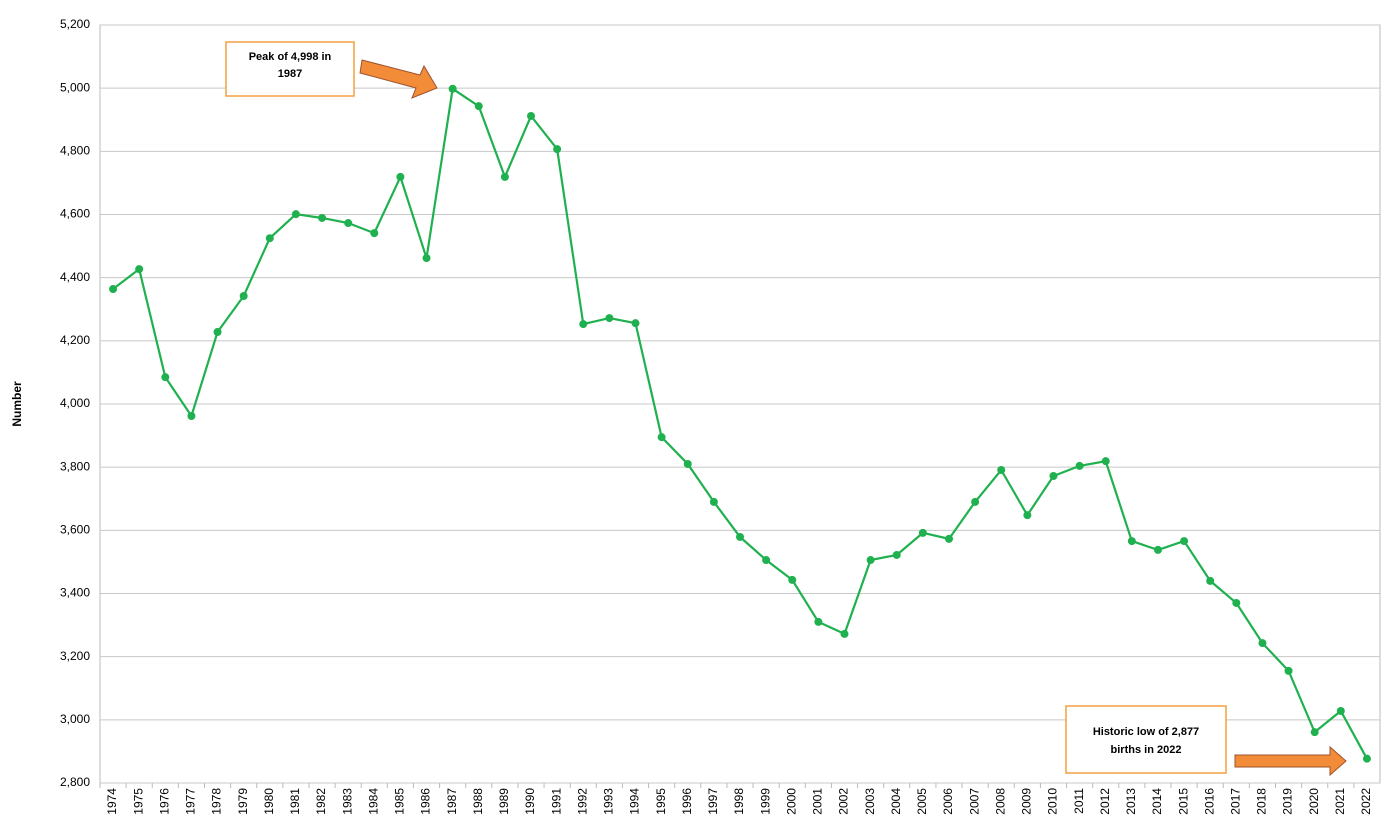  I want to click on y-tick-label: 3,600, so click(75, 530).